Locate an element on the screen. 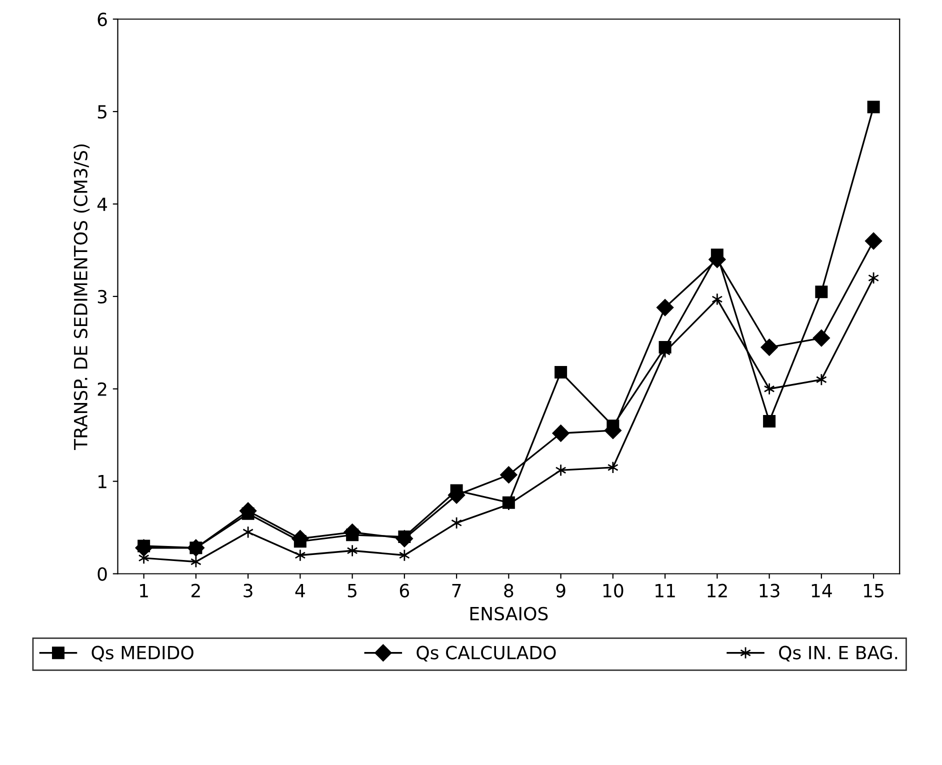  legend-label: Qs MEDIDO is located at coordinates (143, 654).